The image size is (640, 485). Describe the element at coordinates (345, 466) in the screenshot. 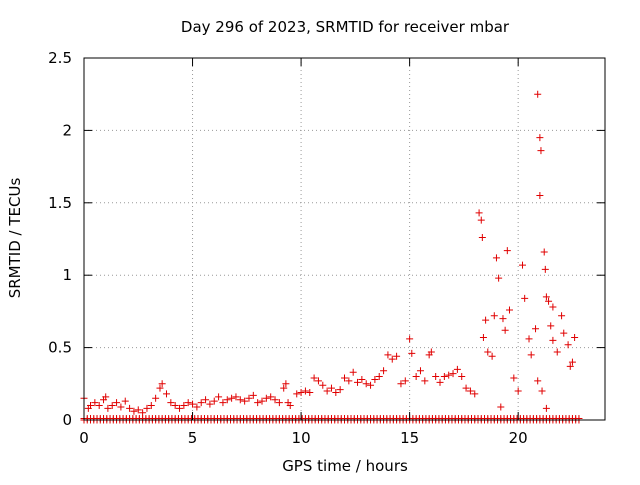

I see `x-axis-title: GPS time / hours` at that location.